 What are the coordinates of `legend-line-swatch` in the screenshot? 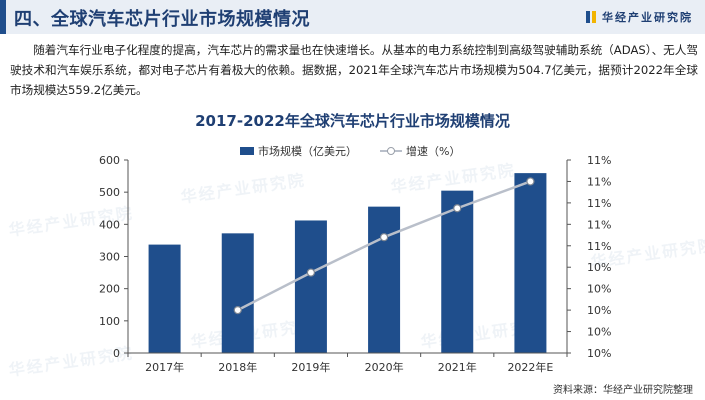 It's located at (391, 151).